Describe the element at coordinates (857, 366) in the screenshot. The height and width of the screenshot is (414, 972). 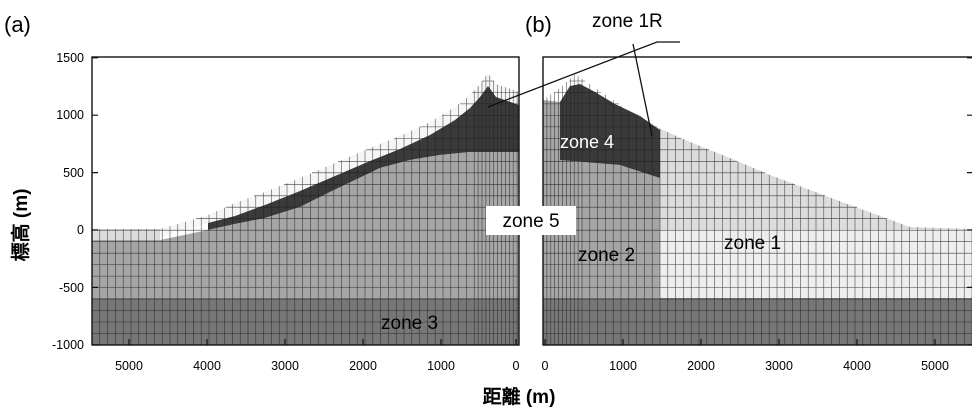
I see `x-tick-b-4000: 4000` at that location.